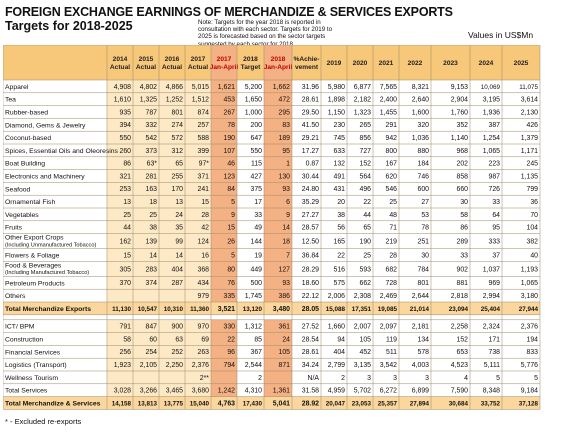 The image size is (573, 433). Describe the element at coordinates (340, 283) in the screenshot. I see `table-cell: 575` at that location.